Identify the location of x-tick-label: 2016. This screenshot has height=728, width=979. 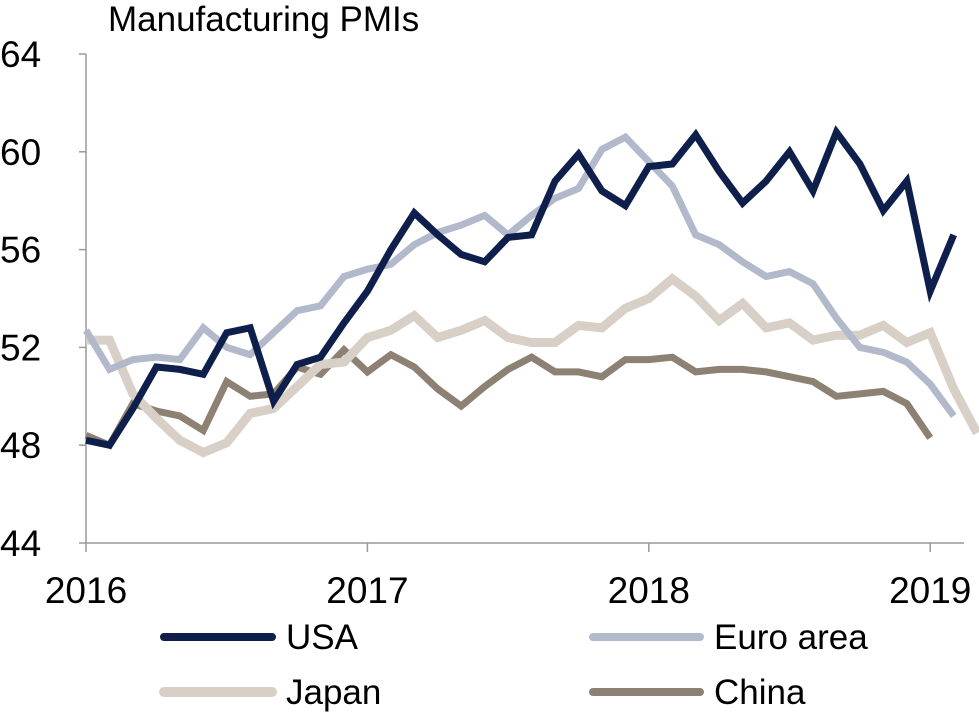
(86, 590).